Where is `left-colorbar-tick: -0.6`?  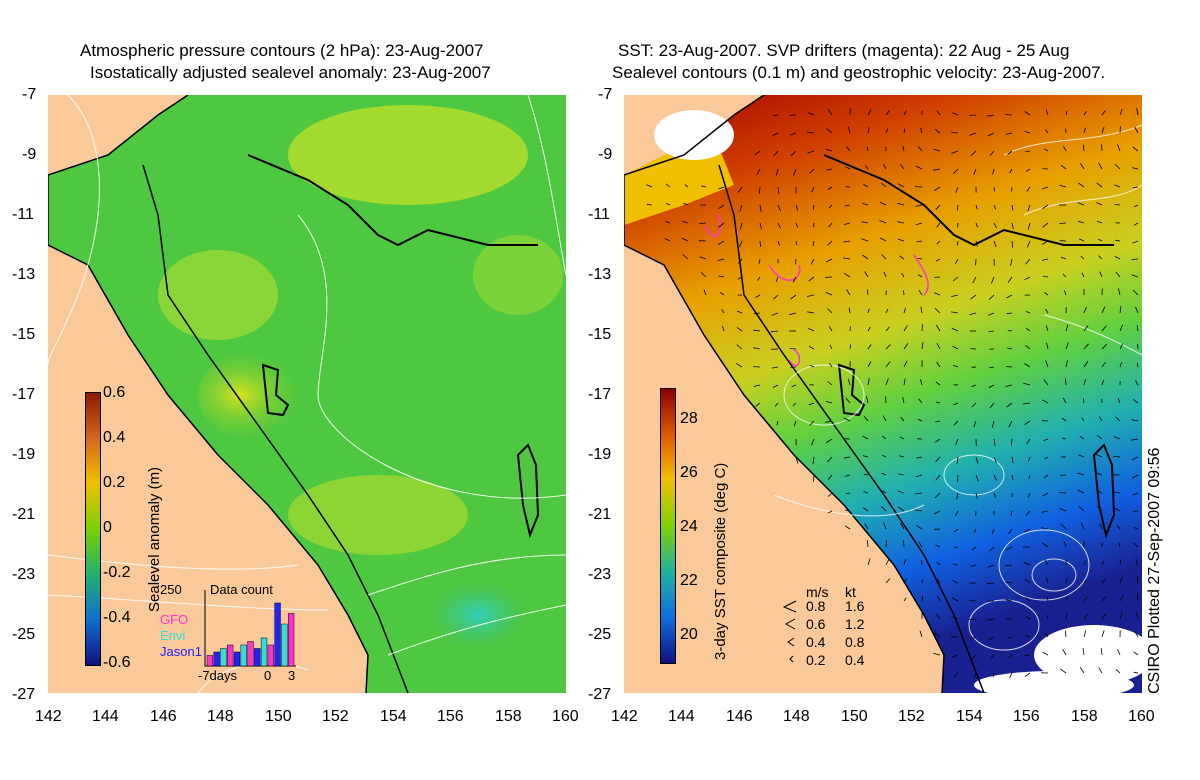 left-colorbar-tick: -0.6 is located at coordinates (117, 662).